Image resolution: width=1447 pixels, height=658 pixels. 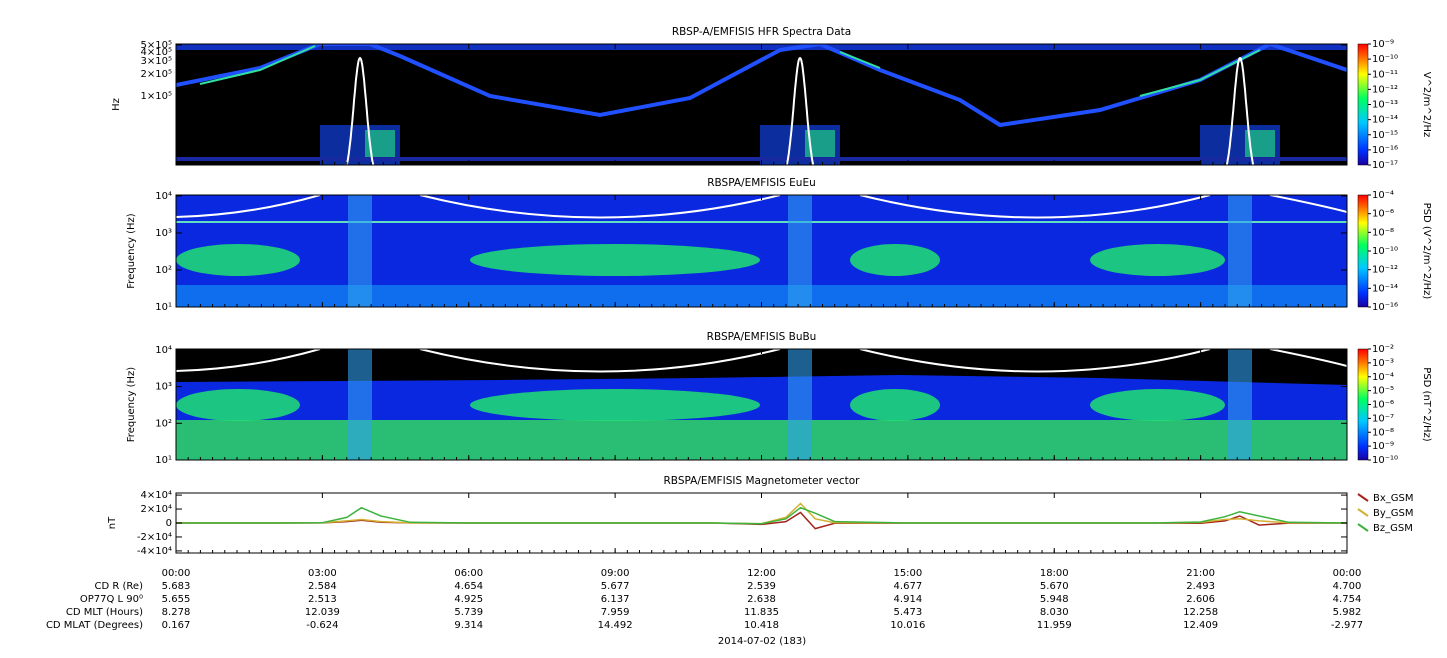 I want to click on y-tick-label: 4×10⁴, so click(x=156, y=495).